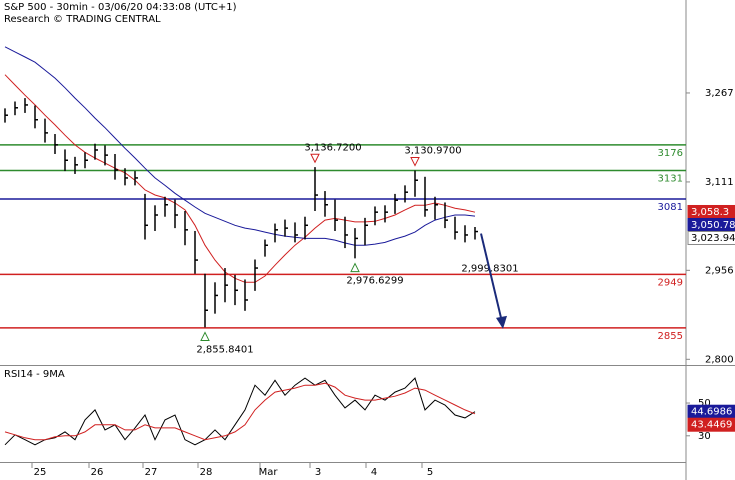 The width and height of the screenshot is (735, 480). What do you see at coordinates (374, 472) in the screenshot?
I see `x-tick-label: 4` at bounding box center [374, 472].